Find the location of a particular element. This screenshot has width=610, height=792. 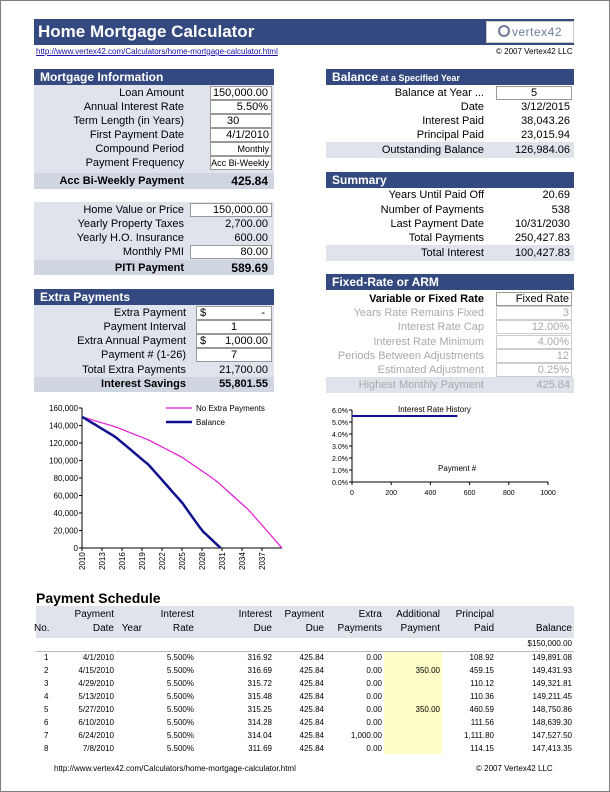

interest-rate-input: 5.50% is located at coordinates (241, 107).